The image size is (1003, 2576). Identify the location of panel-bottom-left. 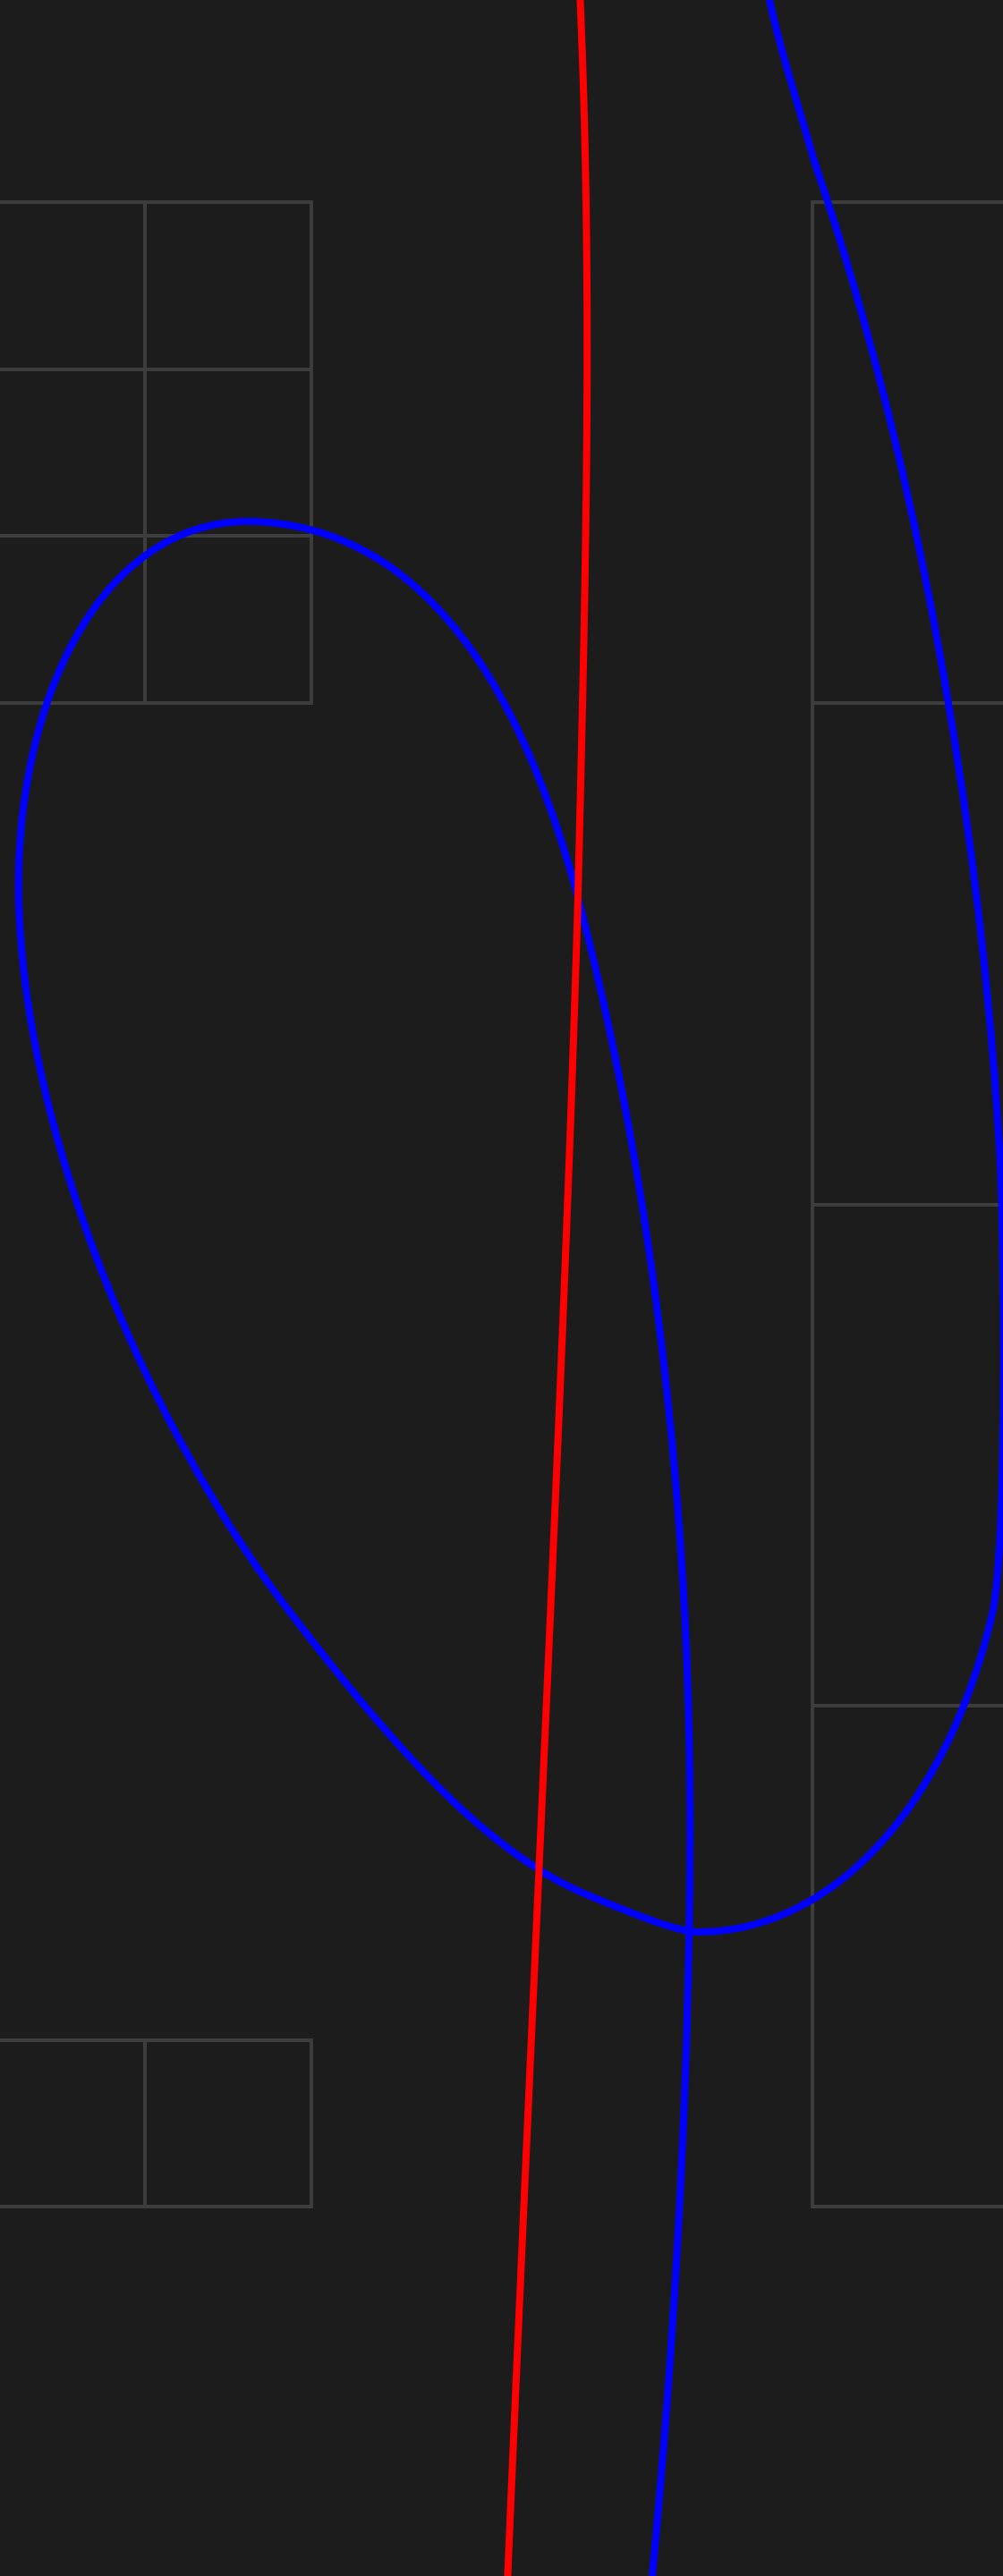
(156, 2123).